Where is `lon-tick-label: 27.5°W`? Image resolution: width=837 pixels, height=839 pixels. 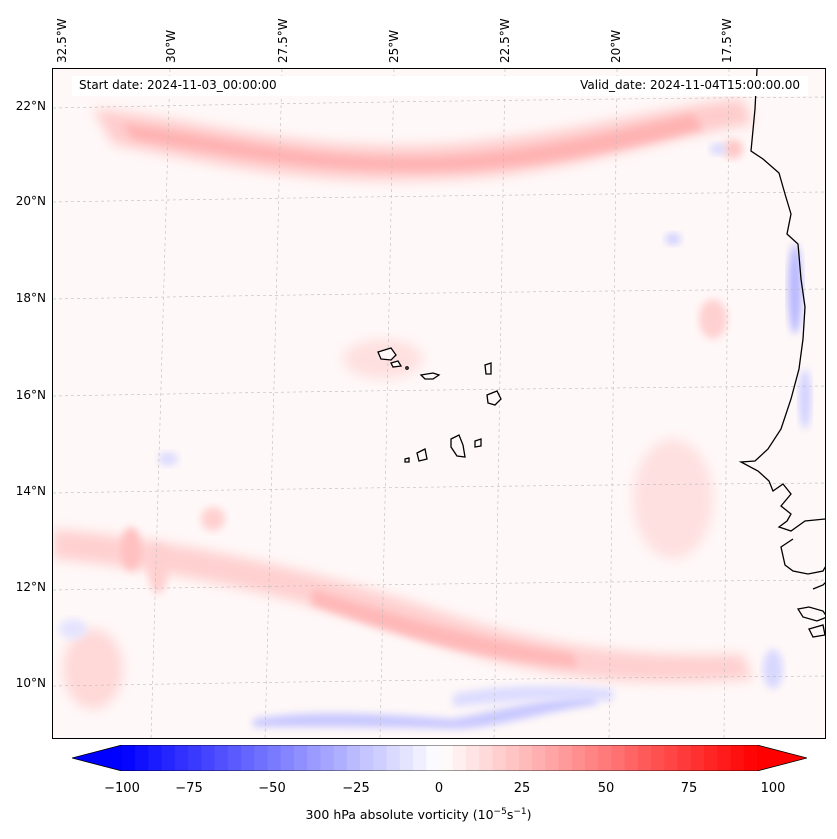
lon-tick-label: 27.5°W is located at coordinates (283, 40).